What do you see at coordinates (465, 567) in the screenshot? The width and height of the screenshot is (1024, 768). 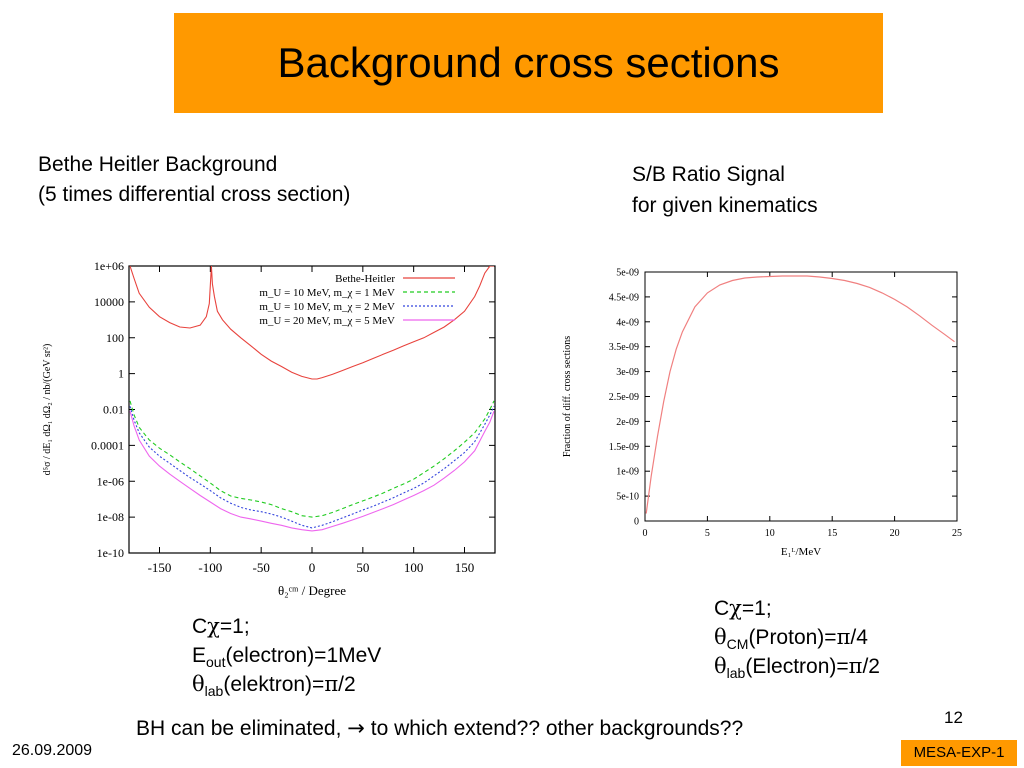 I see `x-tick-label: 150` at bounding box center [465, 567].